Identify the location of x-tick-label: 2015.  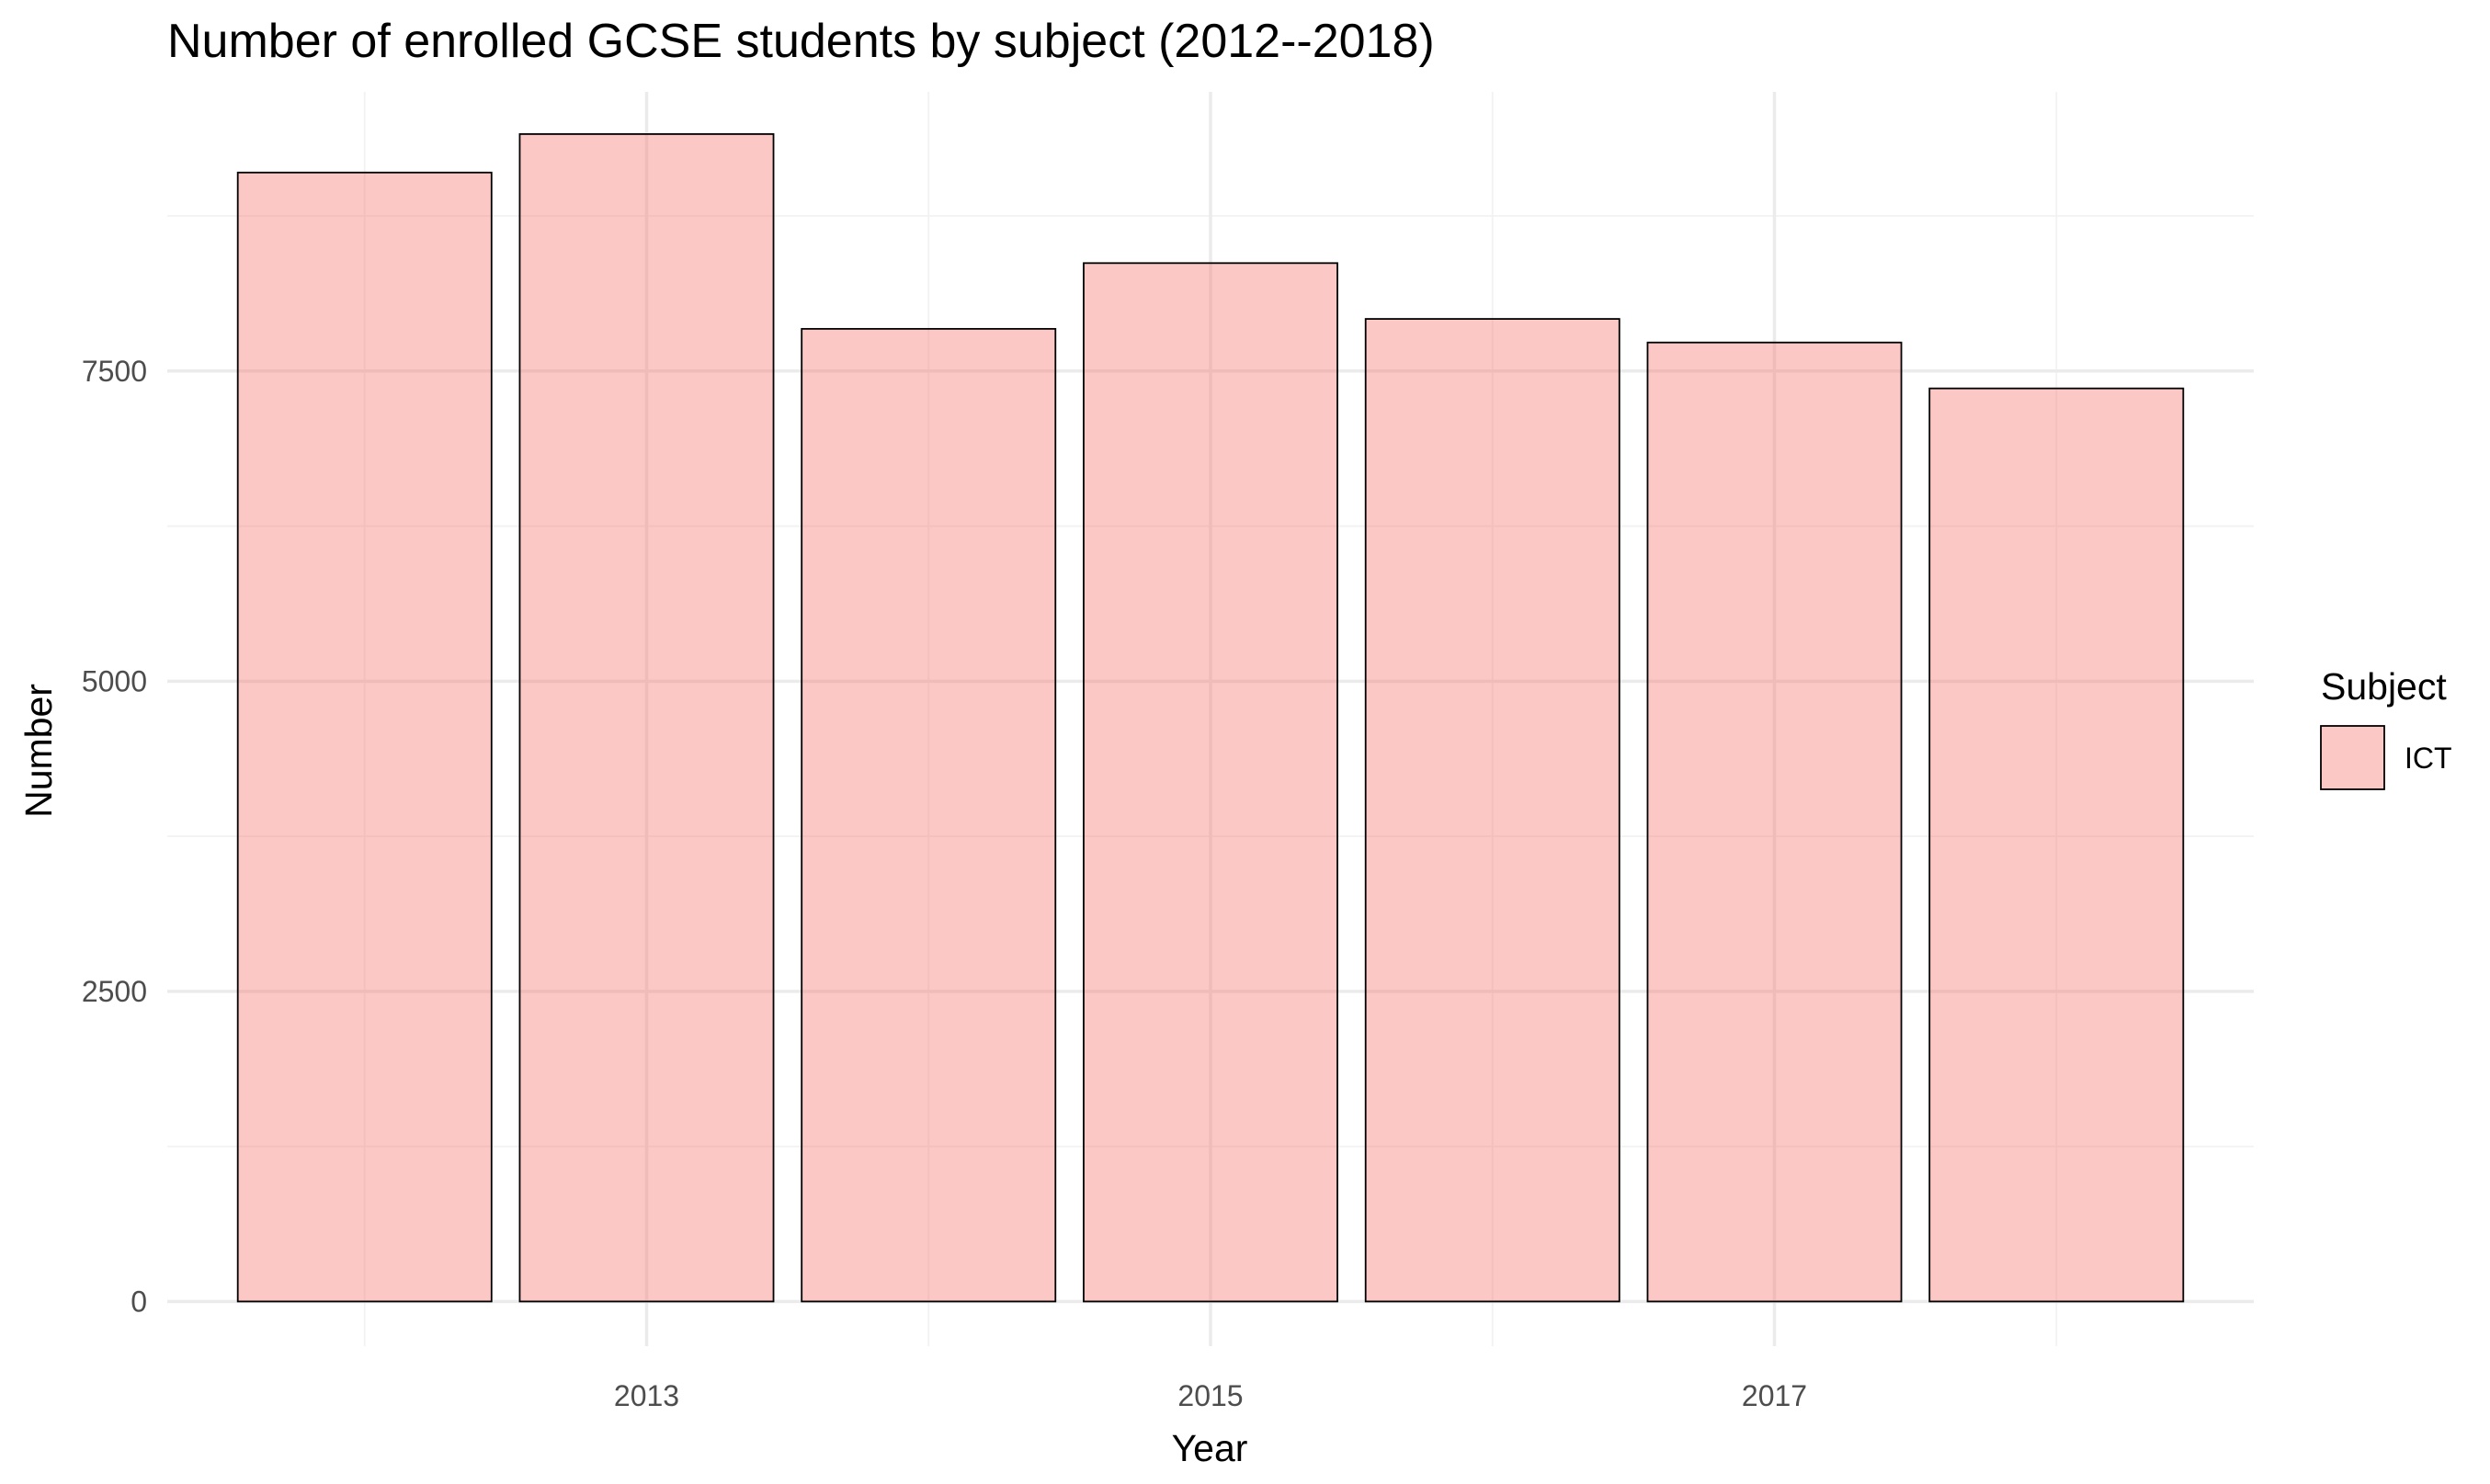
(1210, 1396).